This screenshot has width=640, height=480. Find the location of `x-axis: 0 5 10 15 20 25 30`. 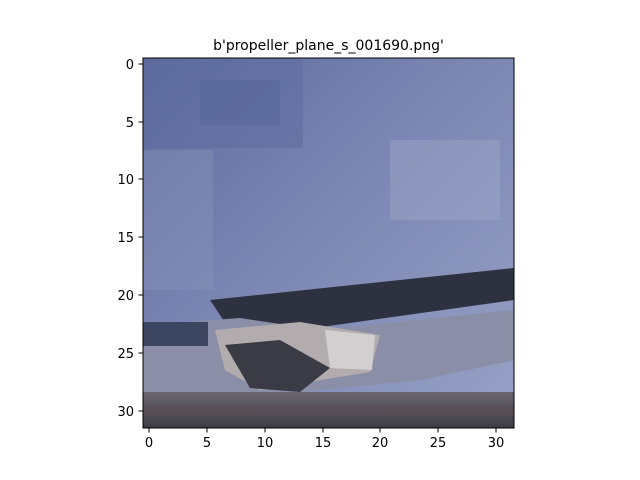

x-axis: 0 5 10 15 20 25 30 is located at coordinates (324, 439).